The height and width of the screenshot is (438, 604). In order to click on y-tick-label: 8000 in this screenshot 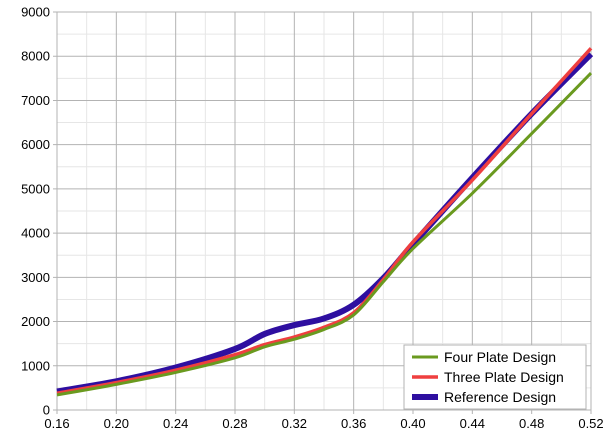, I will do `click(35, 56)`.